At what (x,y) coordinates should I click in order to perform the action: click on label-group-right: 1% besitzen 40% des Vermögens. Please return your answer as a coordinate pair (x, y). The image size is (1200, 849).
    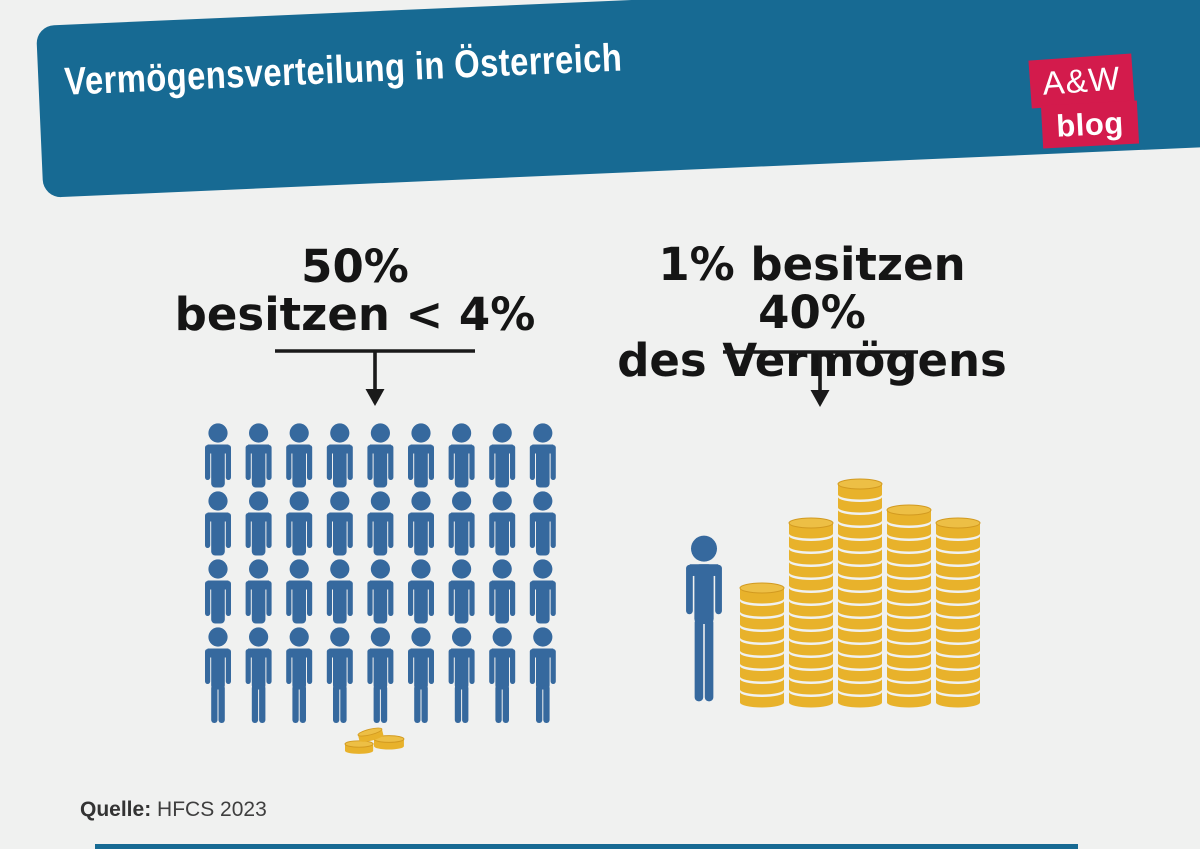
    Looking at the image, I should click on (812, 313).